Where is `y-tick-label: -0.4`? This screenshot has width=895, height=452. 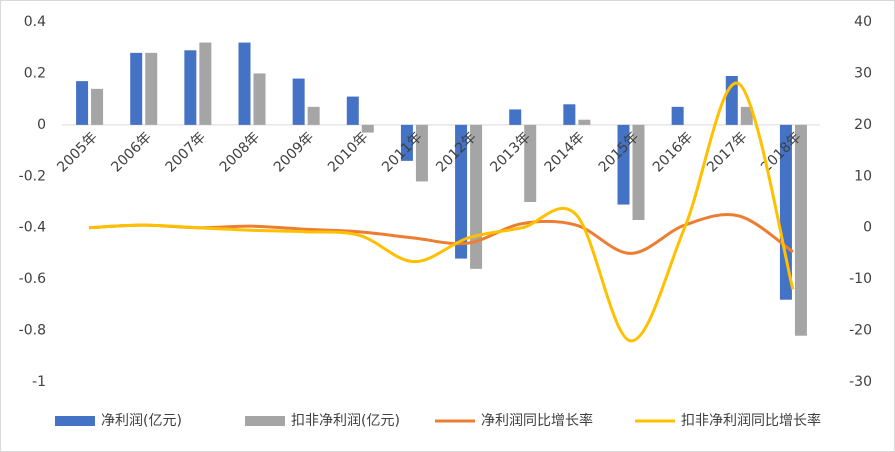
y-tick-label: -0.4 is located at coordinates (32, 228).